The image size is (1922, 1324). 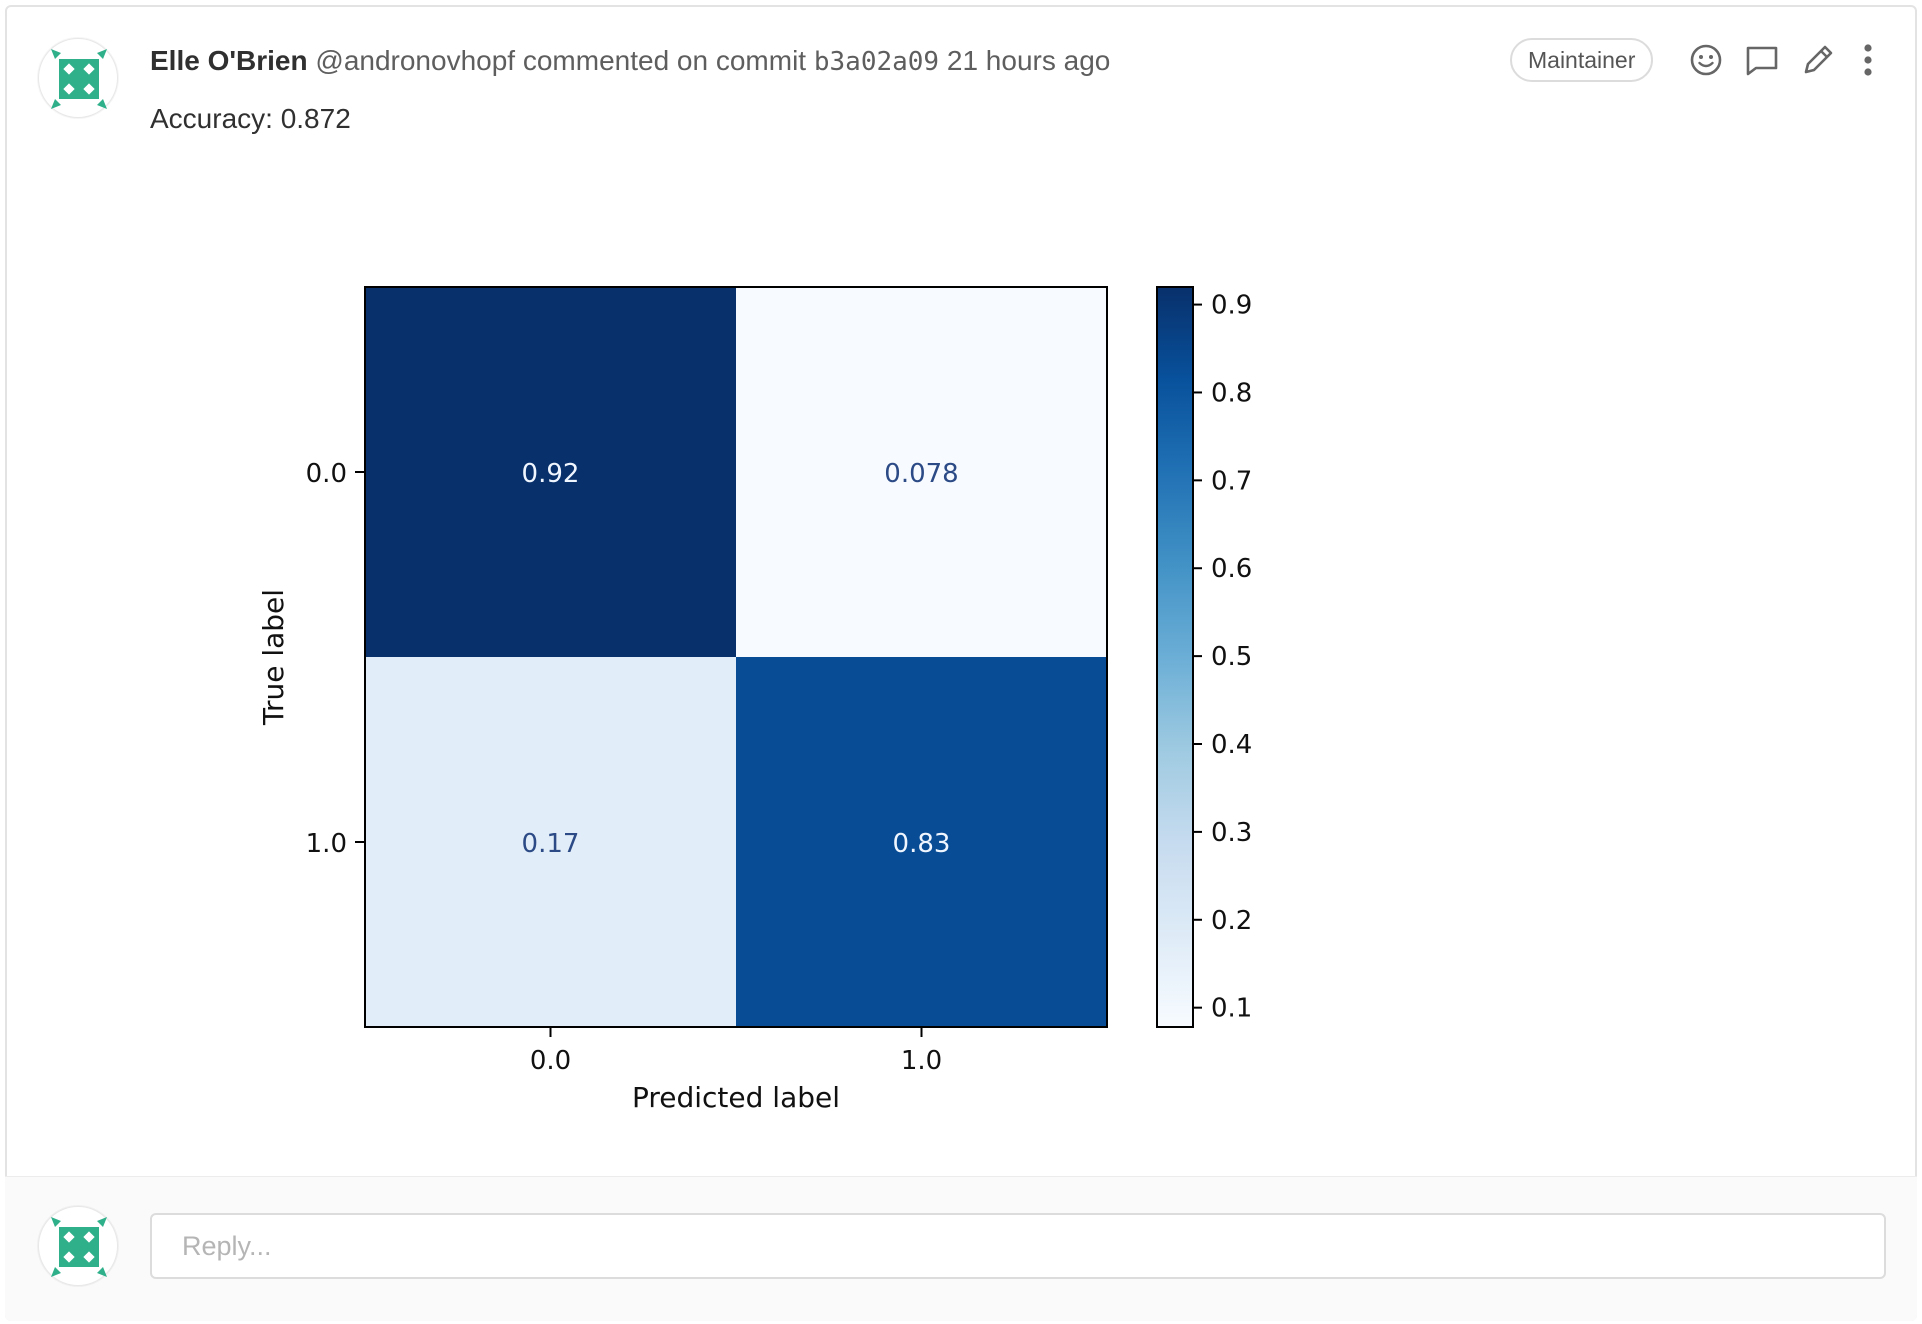 What do you see at coordinates (1231, 745) in the screenshot?
I see `colorbar-tick-label: 0.4` at bounding box center [1231, 745].